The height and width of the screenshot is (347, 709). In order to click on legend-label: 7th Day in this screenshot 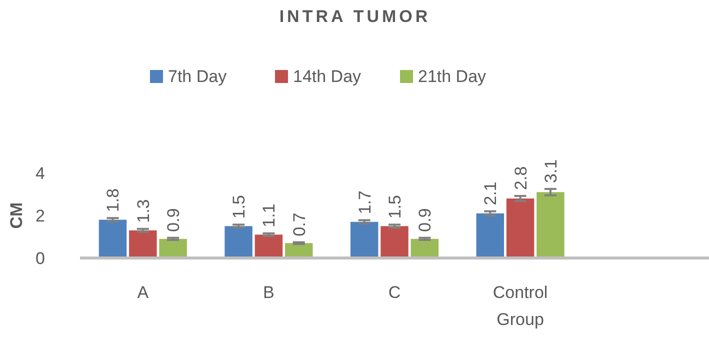, I will do `click(198, 76)`.